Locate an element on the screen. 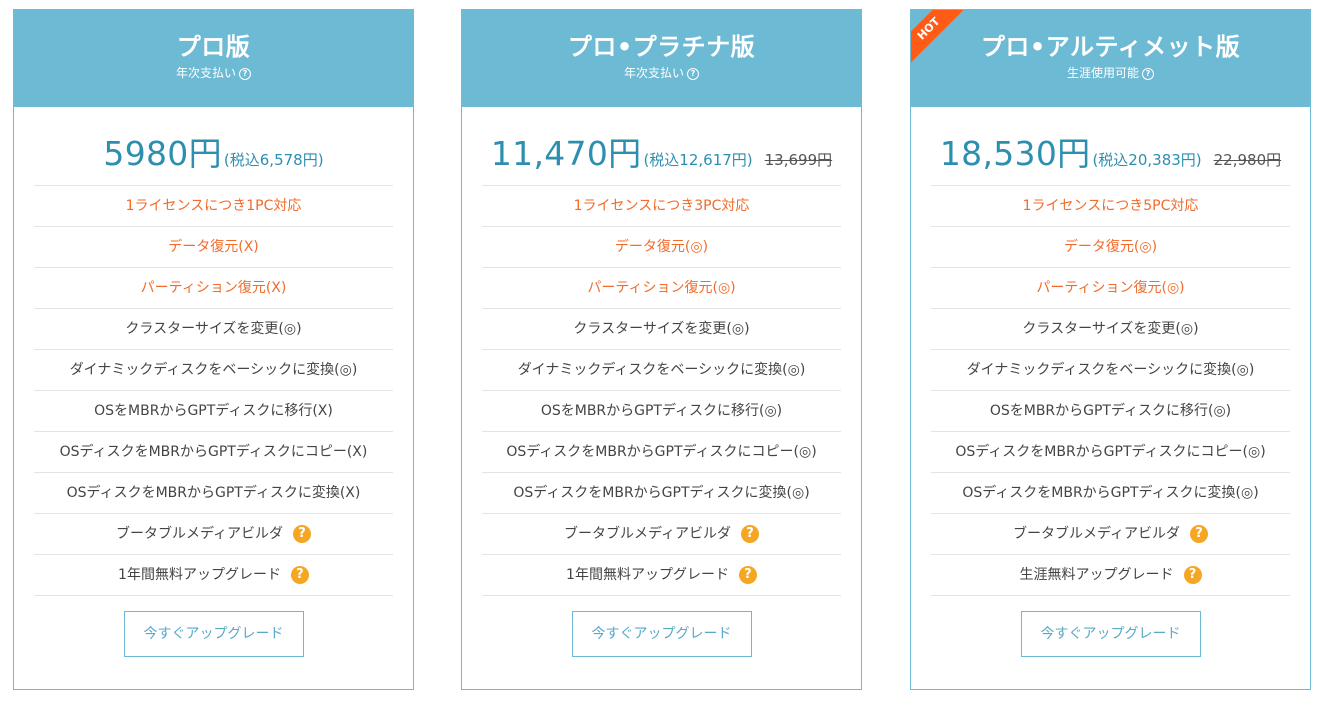 Image resolution: width=1328 pixels, height=710 pixels. price-row: 18,530円 (税込20,383円) 22,980円 is located at coordinates (1110, 140).